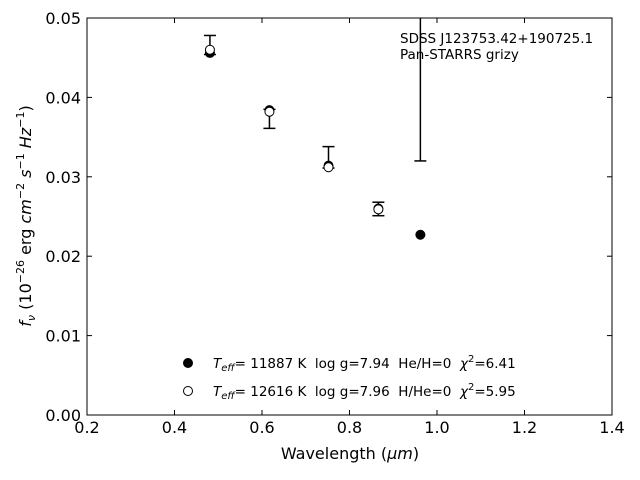 The width and height of the screenshot is (640, 480). What do you see at coordinates (420, 234) in the screenshot?
I see `point-filled` at bounding box center [420, 234].